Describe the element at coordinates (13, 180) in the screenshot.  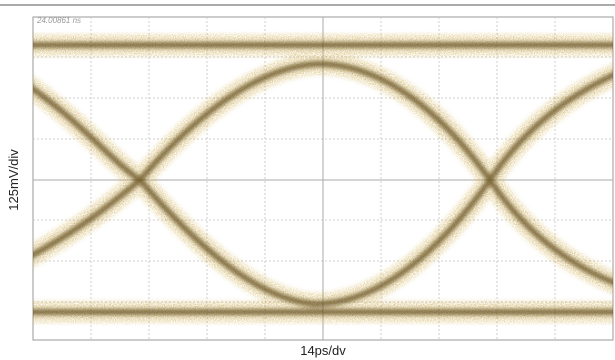
I see `y-axis-label: 125mV/div` at that location.